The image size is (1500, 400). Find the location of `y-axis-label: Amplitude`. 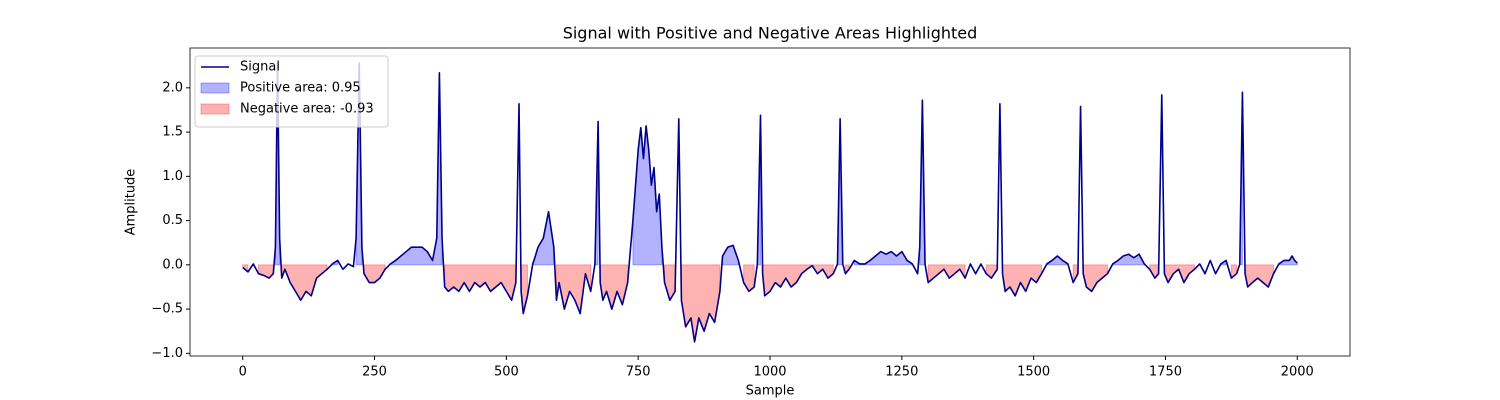

y-axis-label: Amplitude is located at coordinates (131, 202).